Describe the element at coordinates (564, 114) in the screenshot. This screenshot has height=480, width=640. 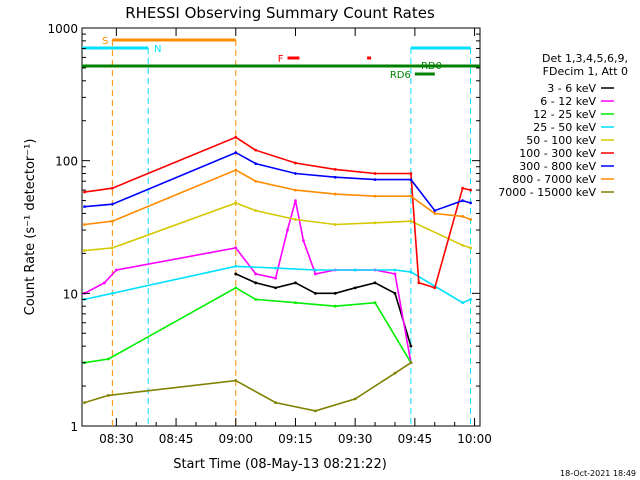
I see `legend-entry: 12 - 25 keV` at that location.